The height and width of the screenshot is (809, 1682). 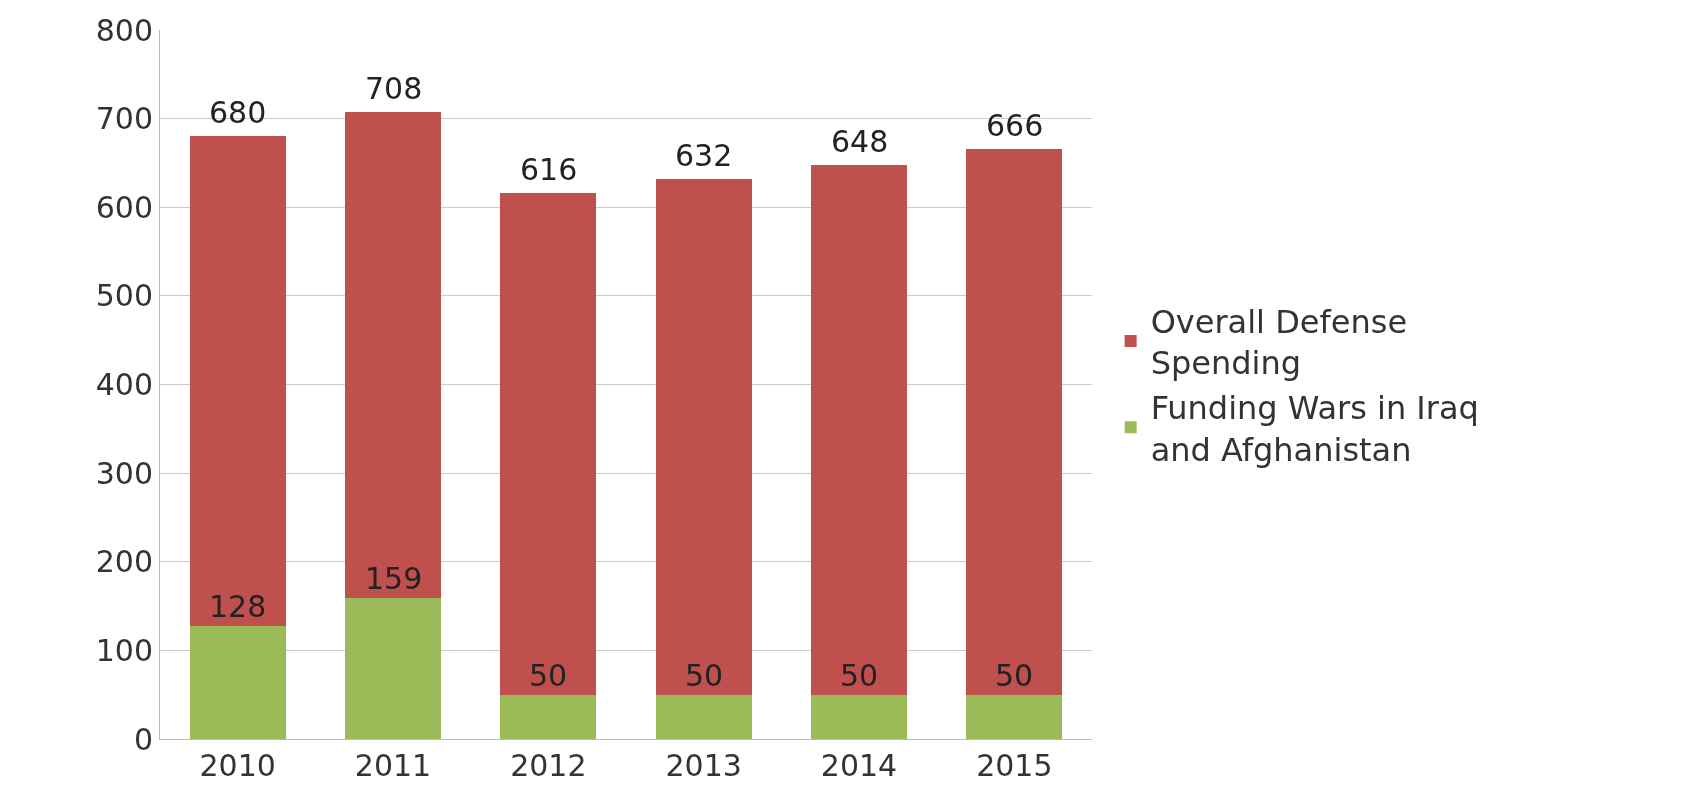 I want to click on y-tick-label: 600, so click(x=124, y=207).